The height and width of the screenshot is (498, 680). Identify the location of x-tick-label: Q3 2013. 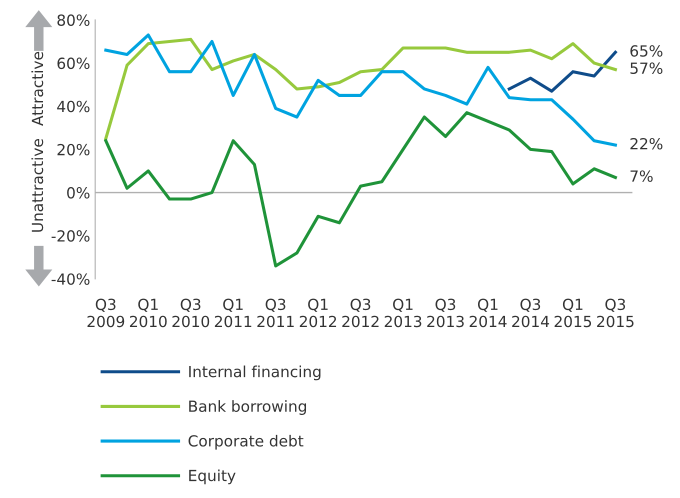
(445, 313).